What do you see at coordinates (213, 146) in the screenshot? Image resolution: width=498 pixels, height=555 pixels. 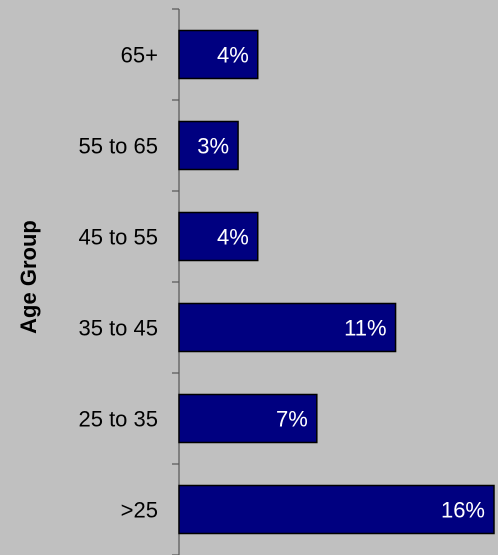 I see `value-label: 3%` at bounding box center [213, 146].